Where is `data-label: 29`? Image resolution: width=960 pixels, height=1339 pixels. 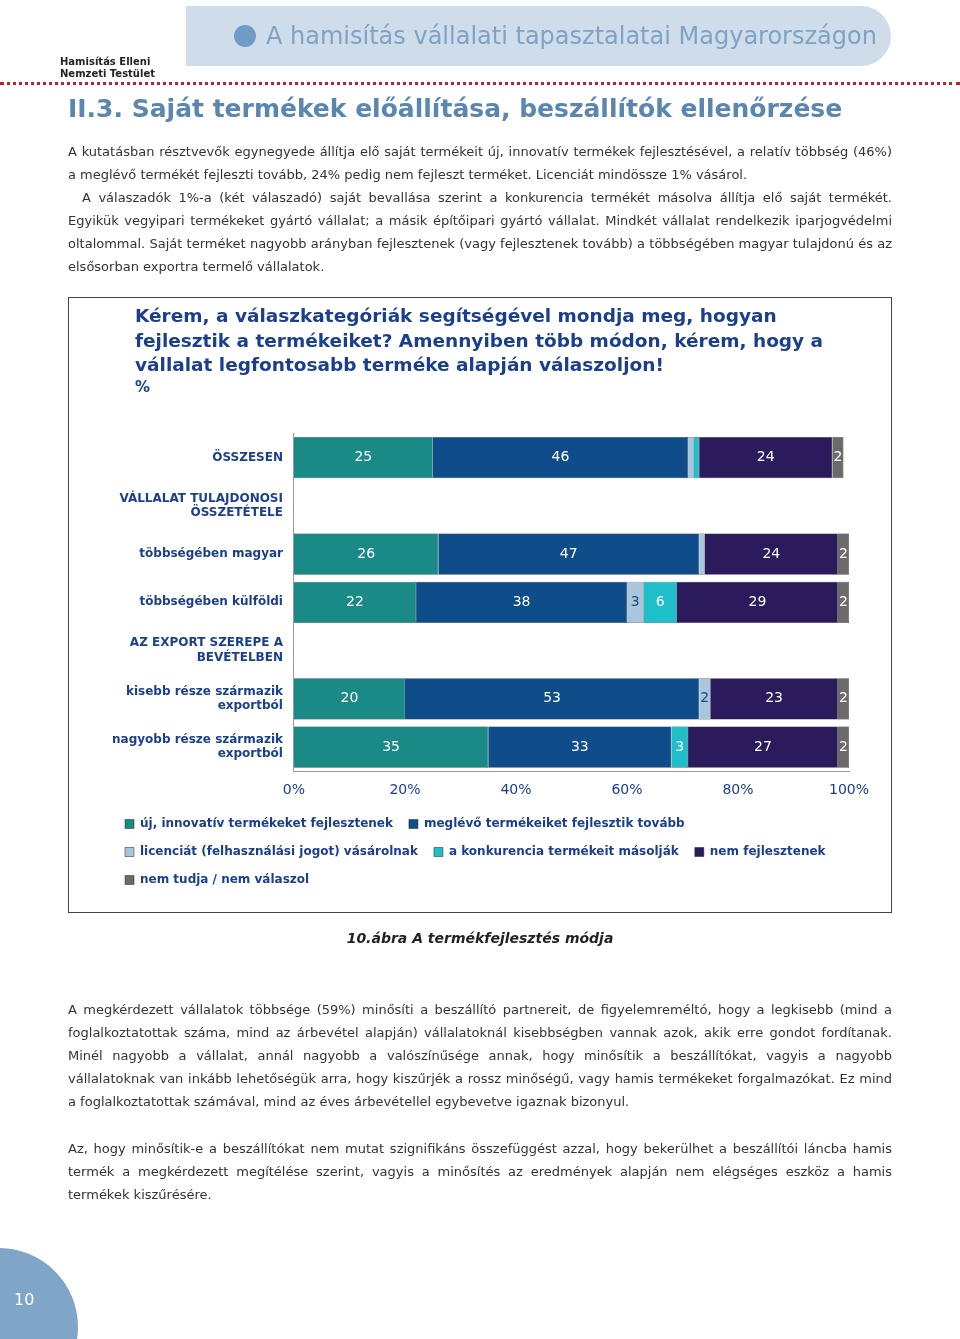
data-label: 29 is located at coordinates (757, 600).